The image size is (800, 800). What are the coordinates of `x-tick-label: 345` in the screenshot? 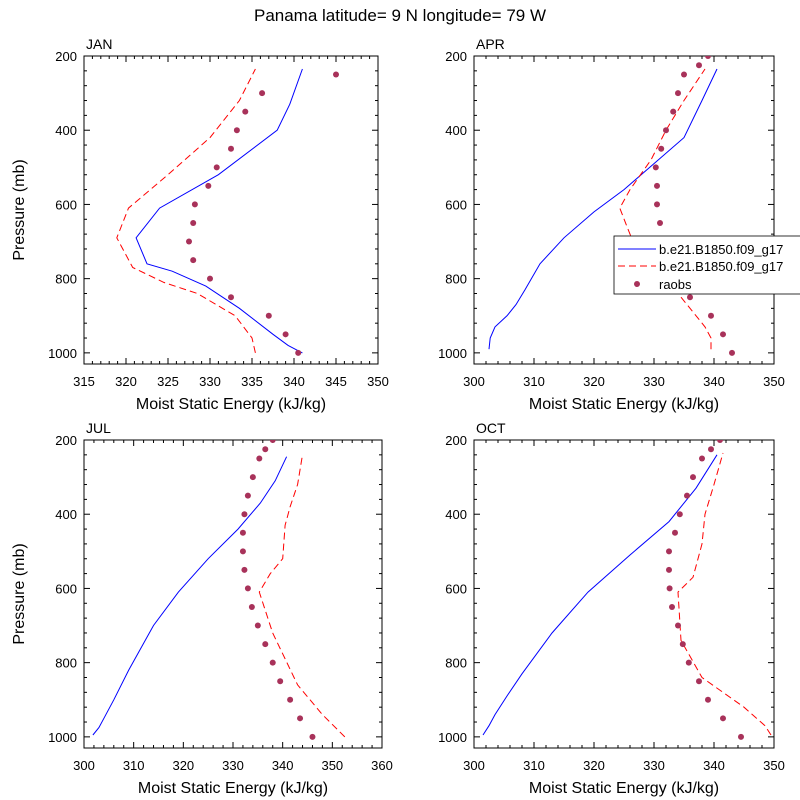 It's located at (336, 381).